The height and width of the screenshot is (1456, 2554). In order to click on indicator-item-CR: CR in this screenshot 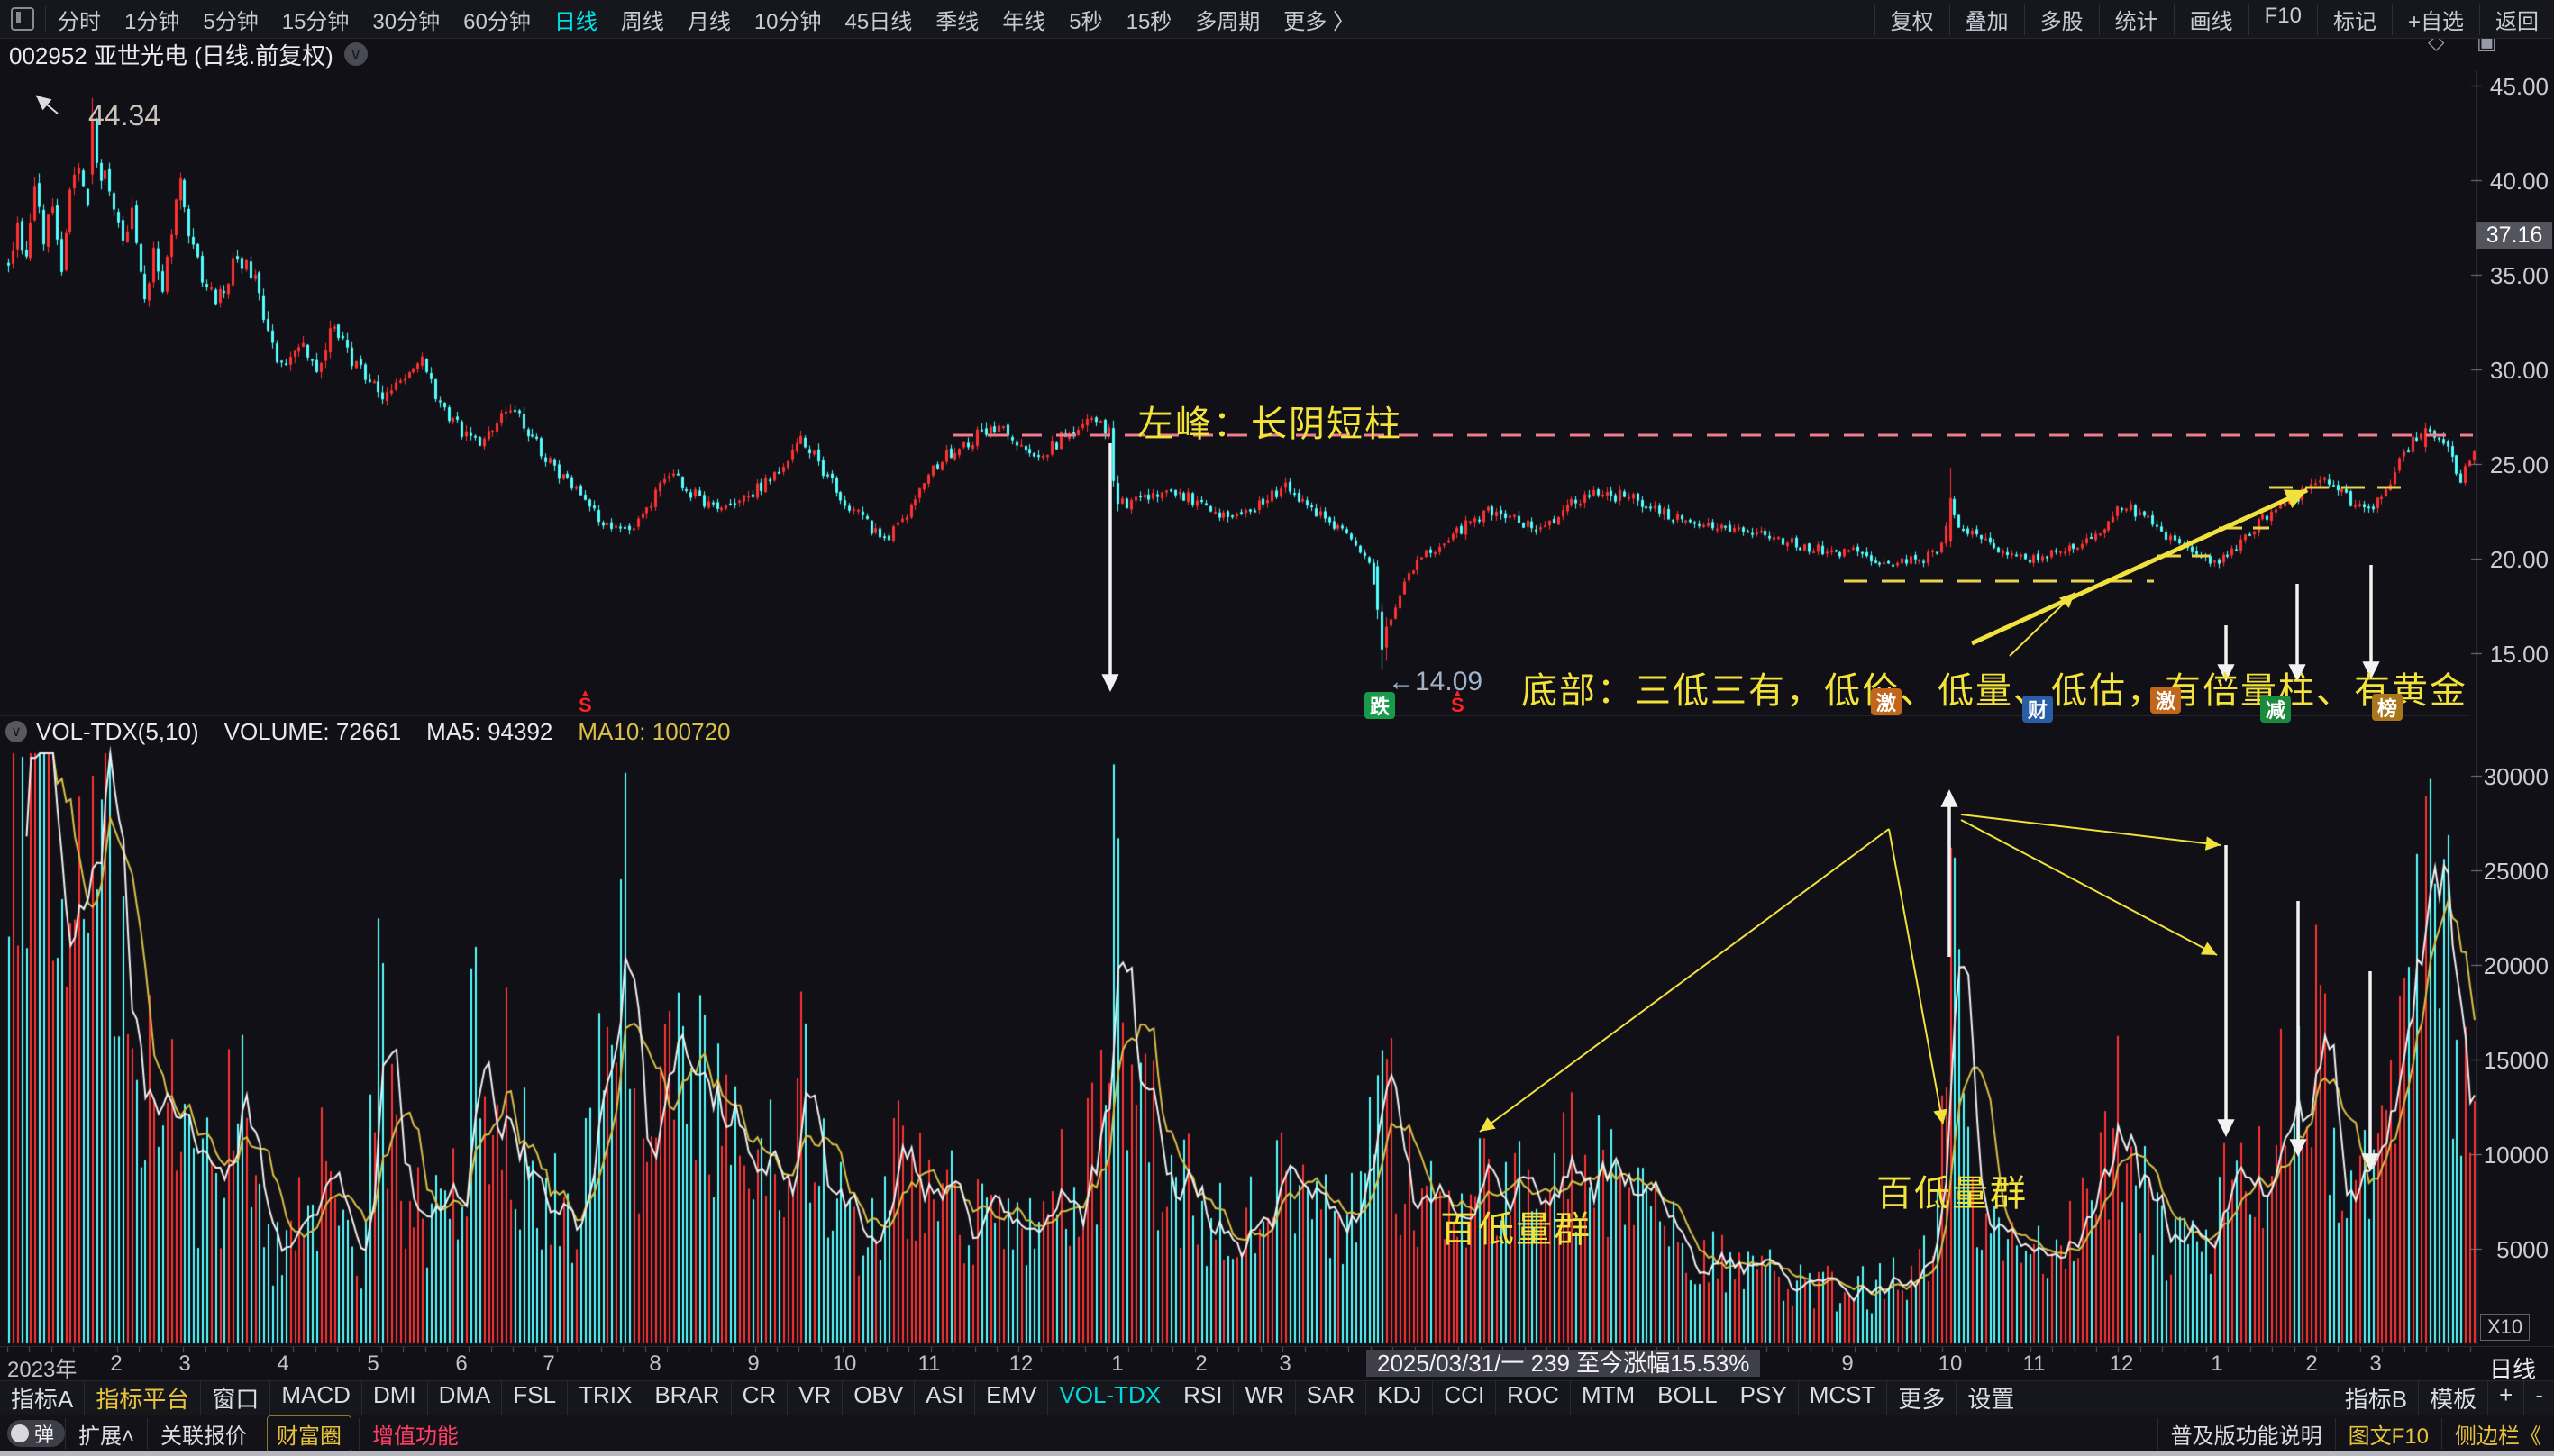, I will do `click(759, 1398)`.